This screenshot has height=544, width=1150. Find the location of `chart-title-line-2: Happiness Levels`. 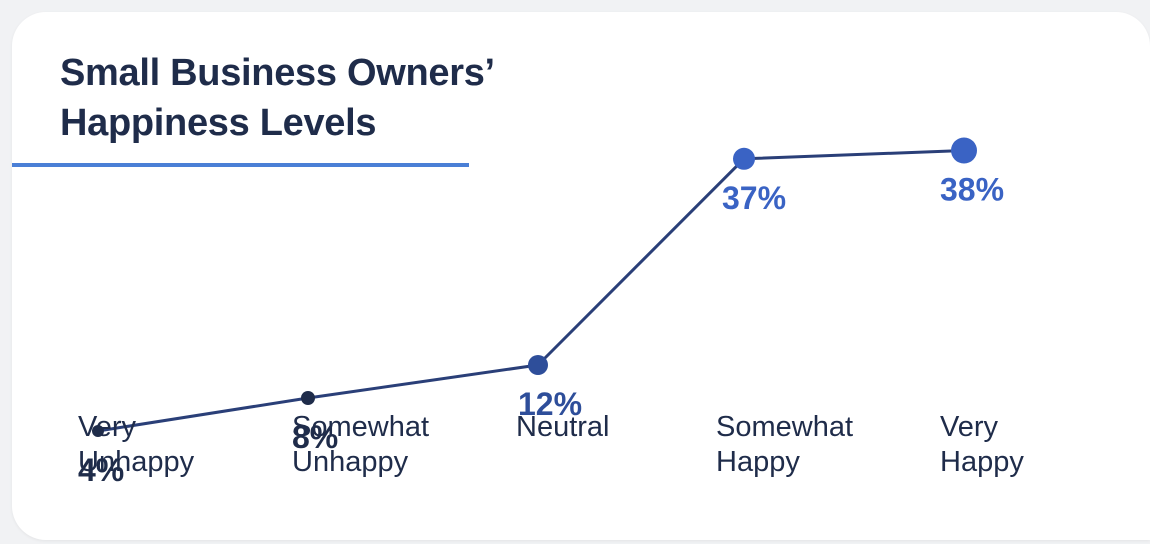

chart-title-line-2: Happiness Levels is located at coordinates (218, 123).